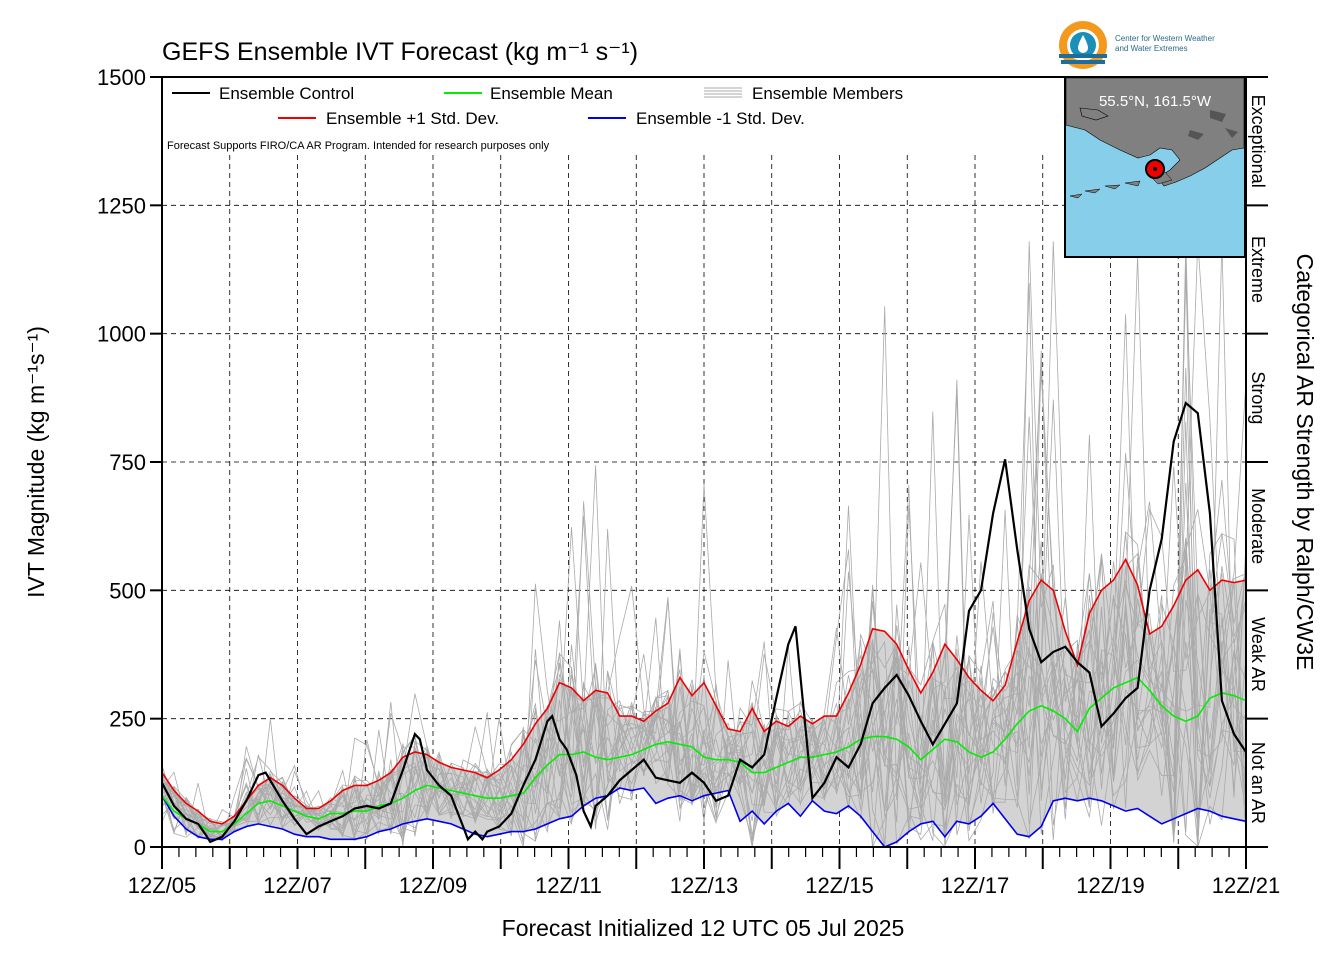 The height and width of the screenshot is (962, 1336). I want to click on x-tick-label: 12Z/15, so click(839, 885).